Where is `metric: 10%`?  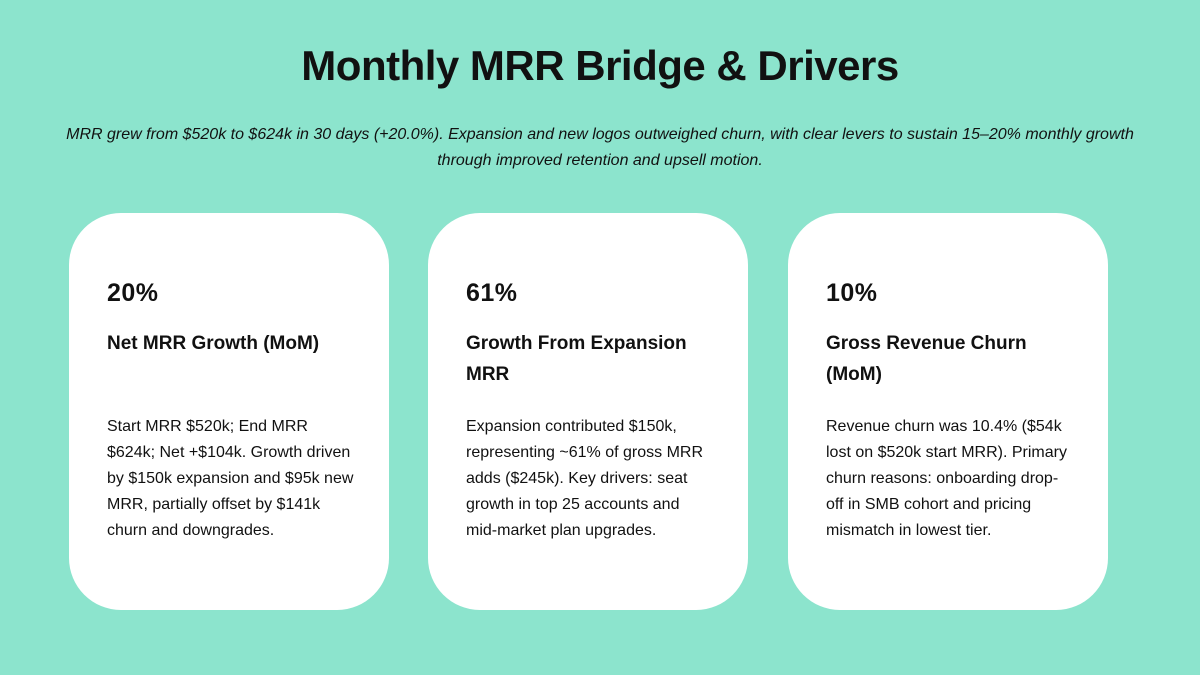
metric: 10% is located at coordinates (852, 293).